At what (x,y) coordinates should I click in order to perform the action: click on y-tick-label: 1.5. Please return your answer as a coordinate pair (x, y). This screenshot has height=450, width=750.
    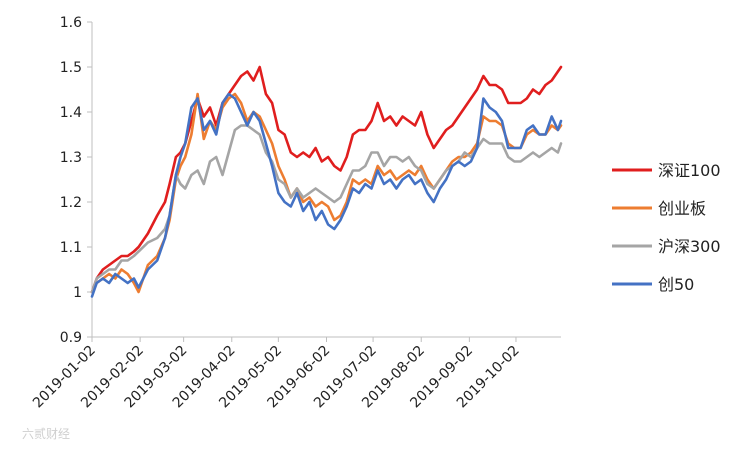
    Looking at the image, I should click on (71, 68).